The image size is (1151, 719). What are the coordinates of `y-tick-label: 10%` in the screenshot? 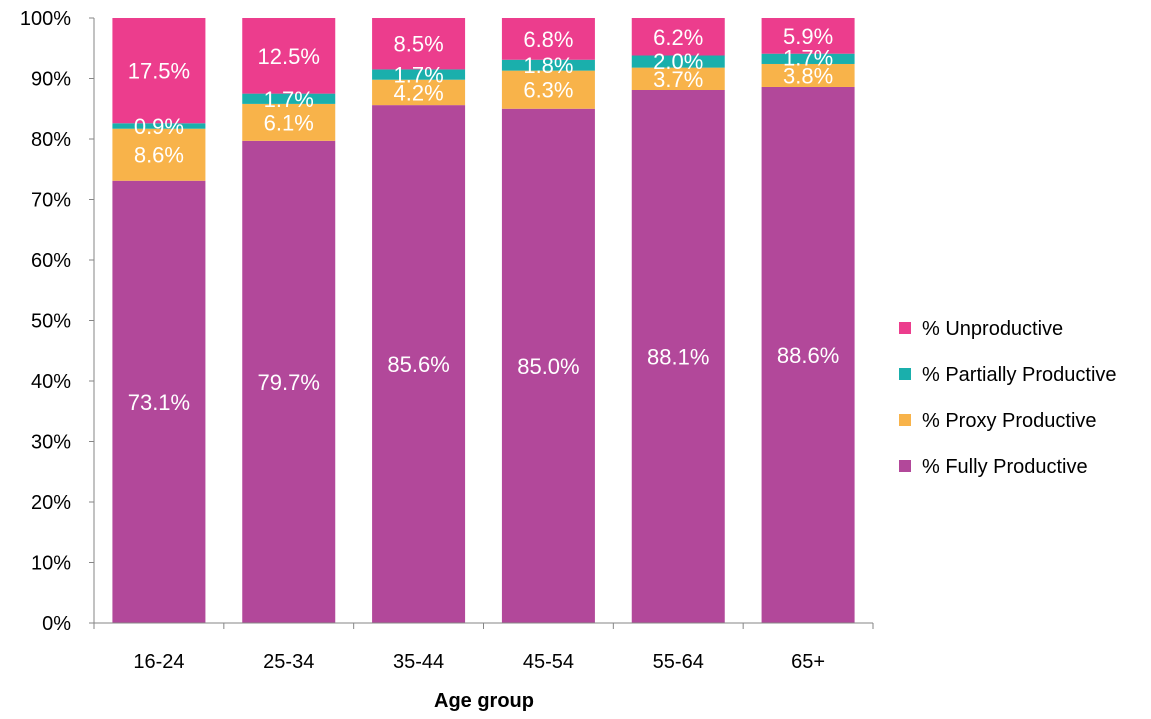 It's located at (51, 564).